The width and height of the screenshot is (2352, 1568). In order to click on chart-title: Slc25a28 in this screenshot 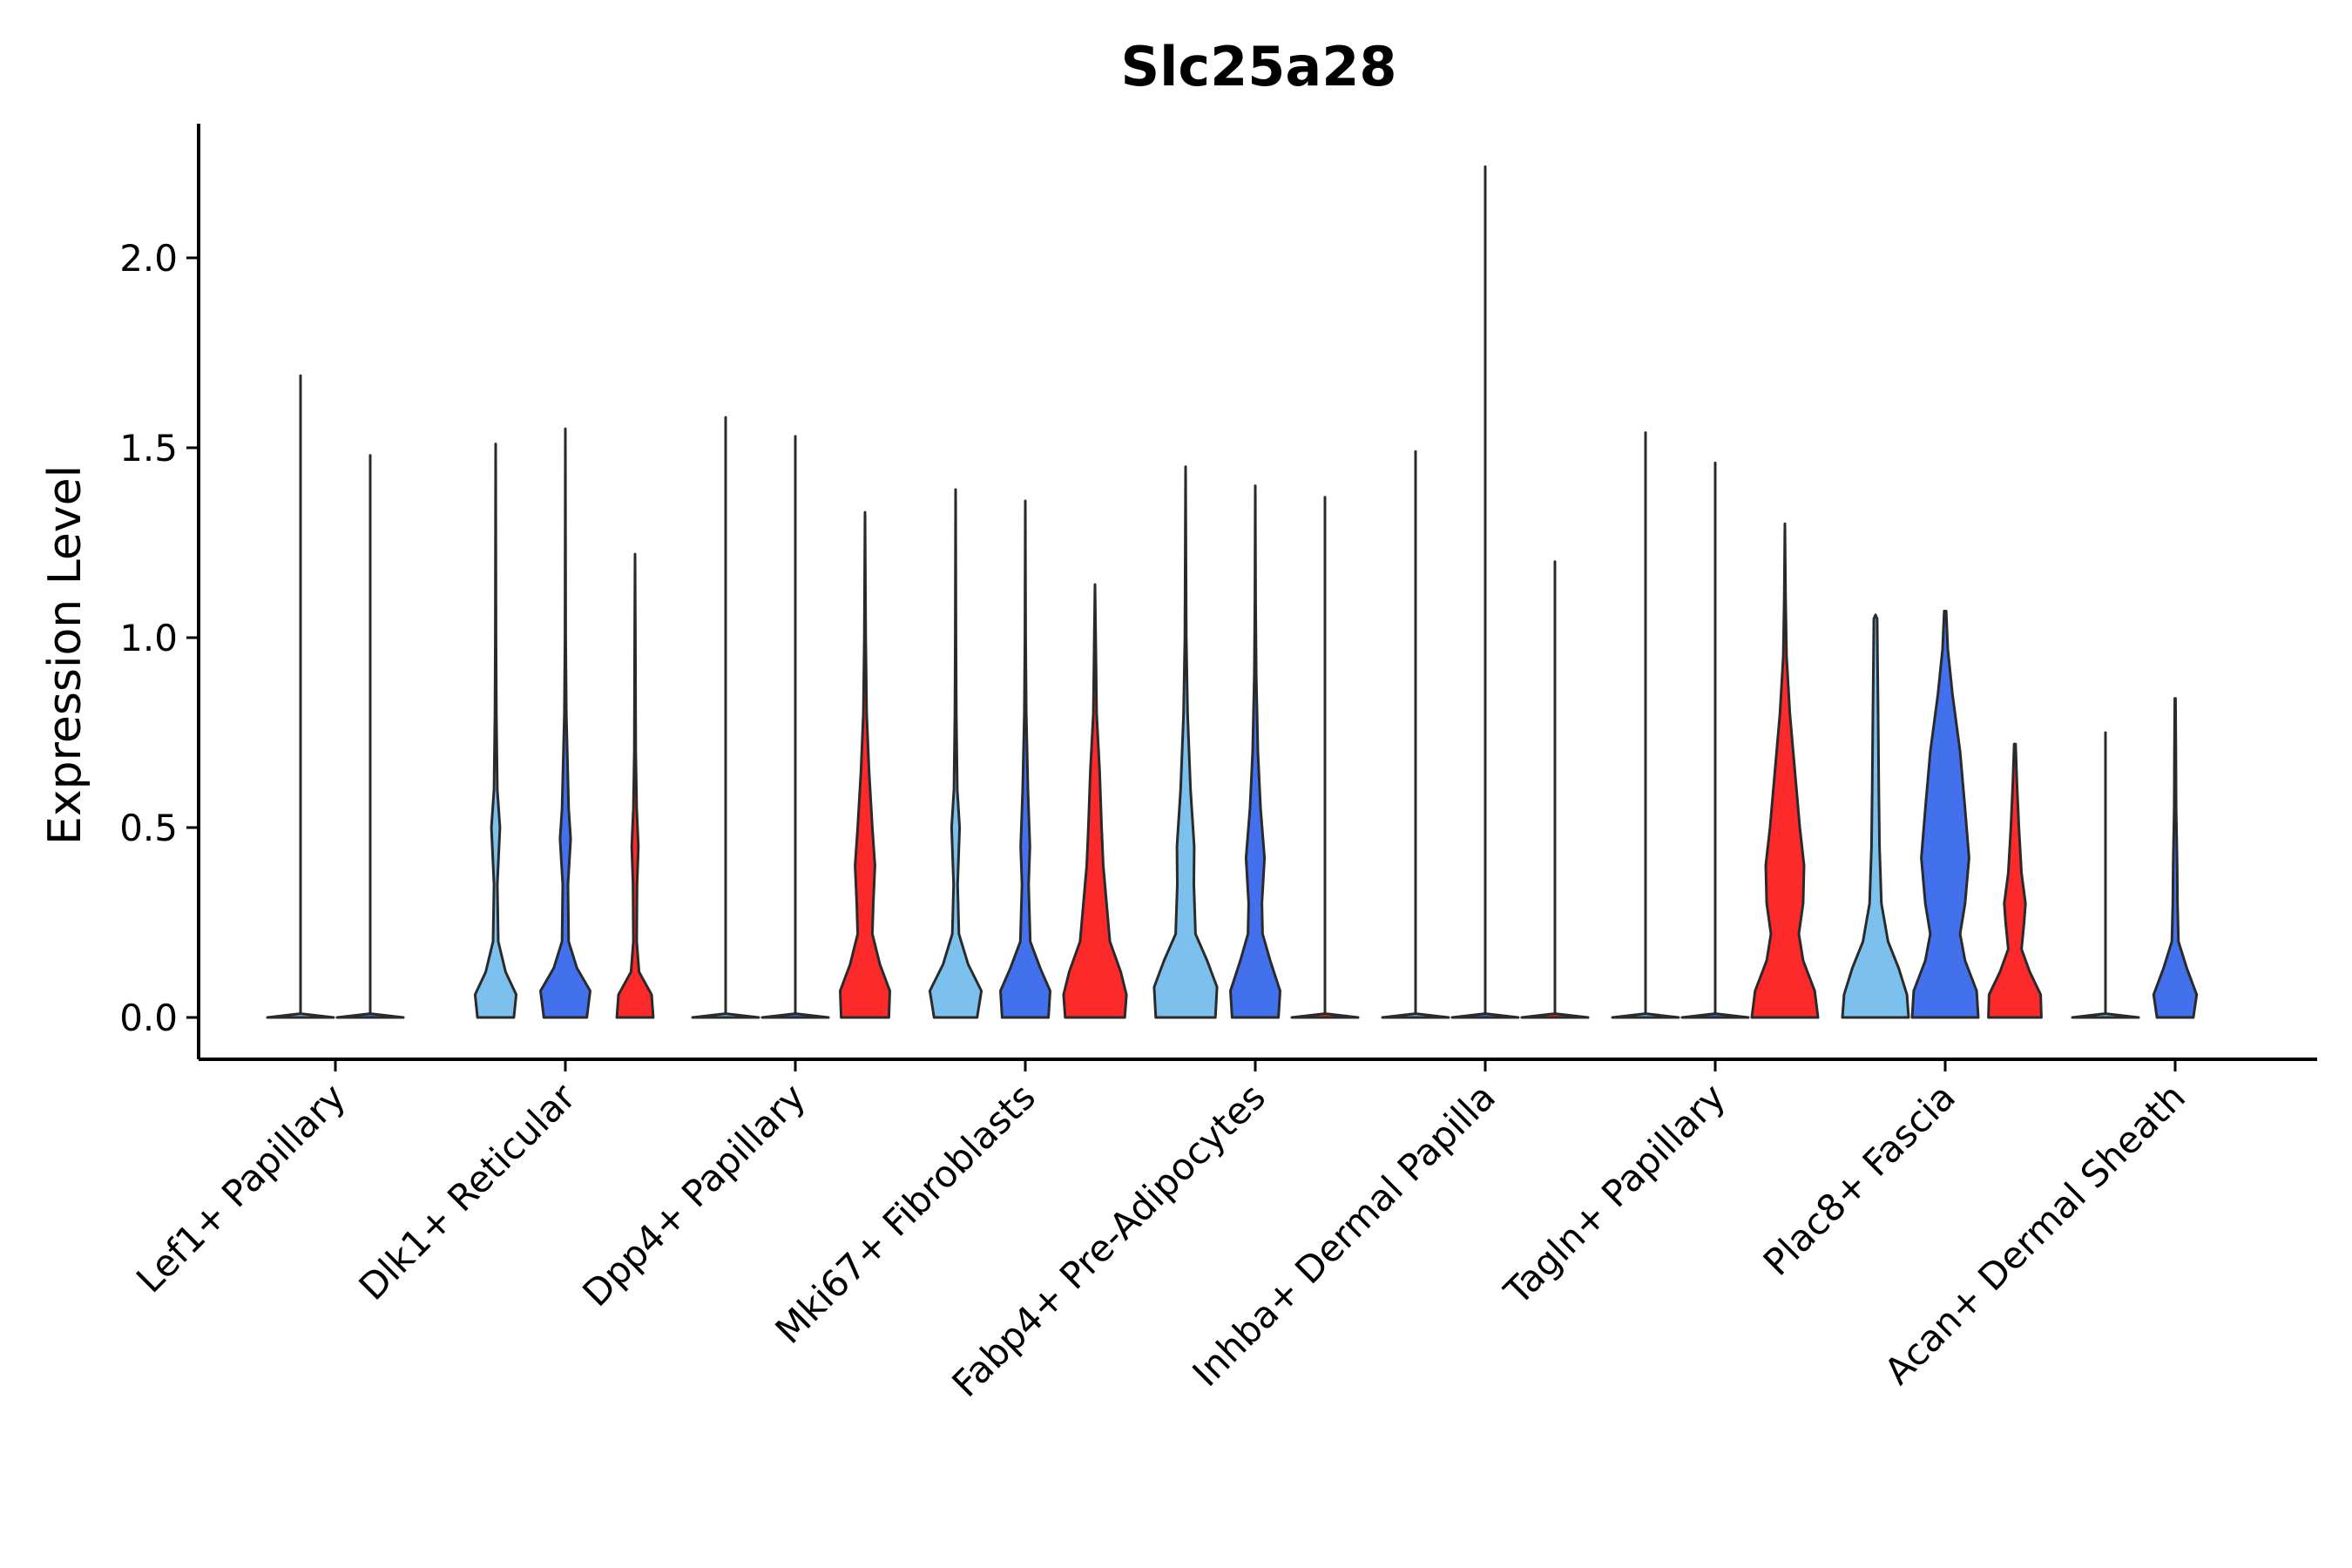, I will do `click(1258, 66)`.